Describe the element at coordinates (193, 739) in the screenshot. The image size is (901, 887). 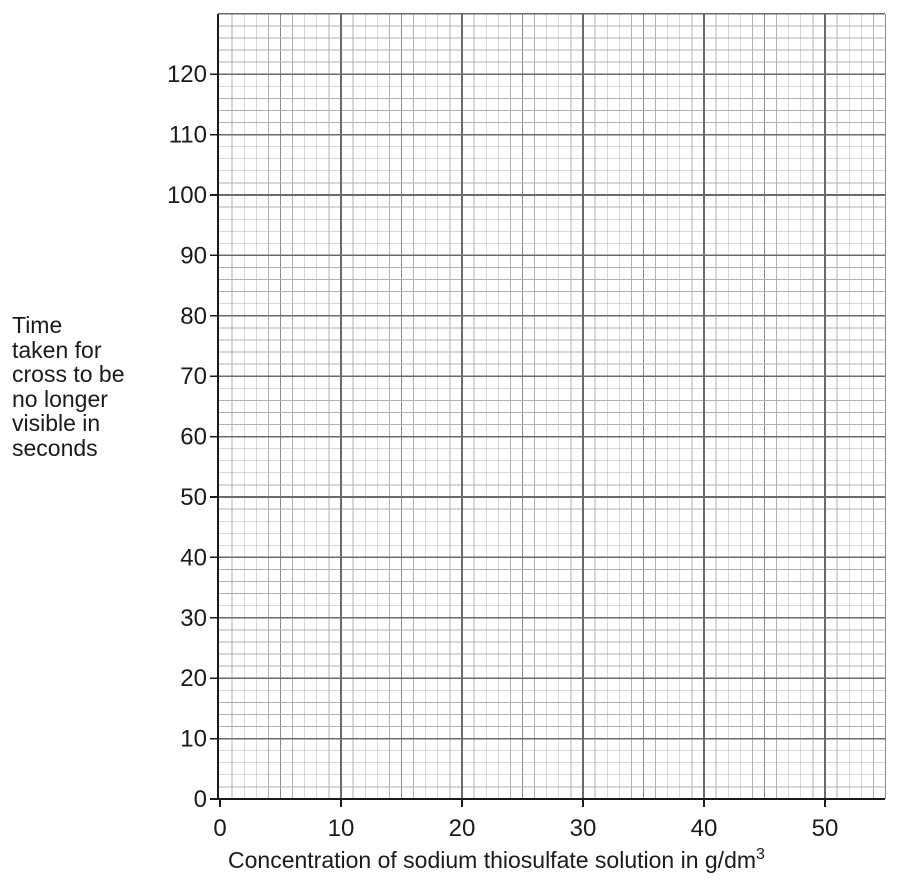
I see `y-tick-label: 10` at that location.